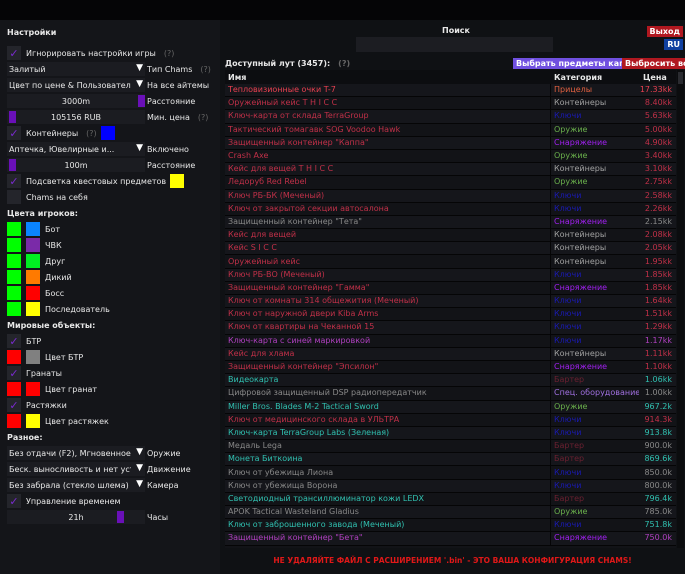 This screenshot has height=574, width=685. What do you see at coordinates (69, 485) in the screenshot?
I see `select-value: Без забрала (стекло шлема)` at bounding box center [69, 485].